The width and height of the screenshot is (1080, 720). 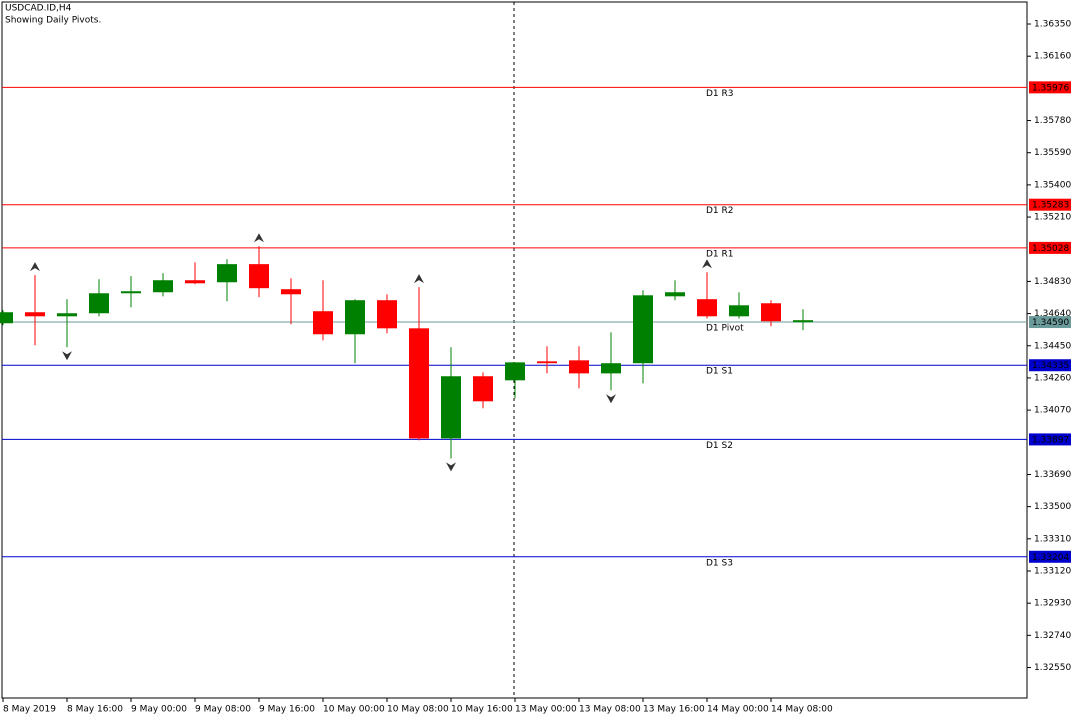 I want to click on y-tick-label: 1.32930, so click(x=1052, y=604).